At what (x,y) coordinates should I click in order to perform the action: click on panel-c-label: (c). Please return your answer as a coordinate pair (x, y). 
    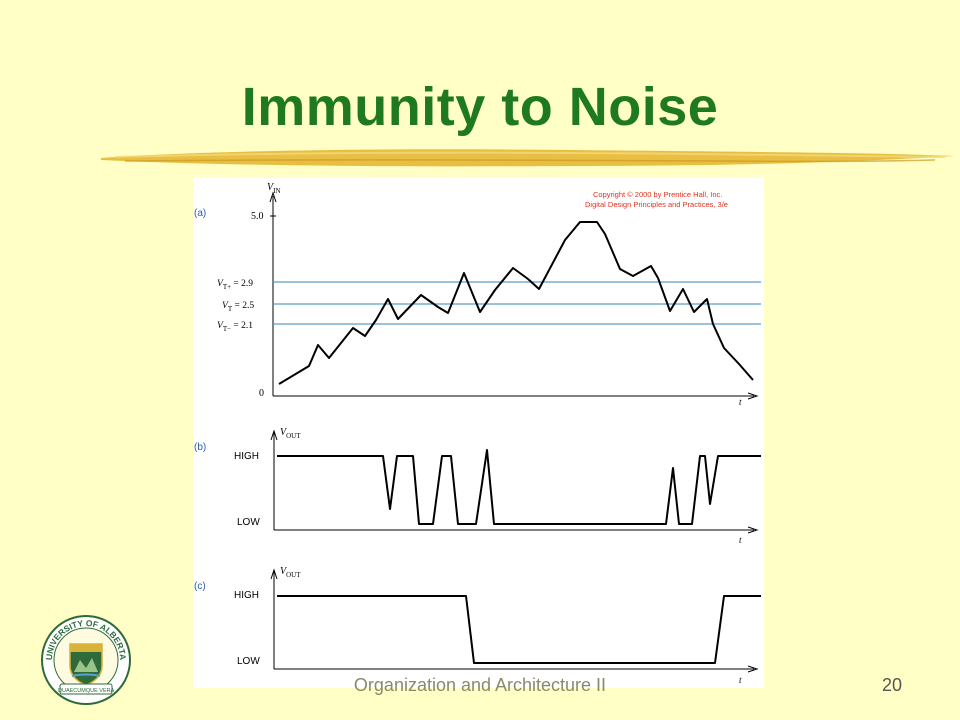
    Looking at the image, I should click on (200, 586).